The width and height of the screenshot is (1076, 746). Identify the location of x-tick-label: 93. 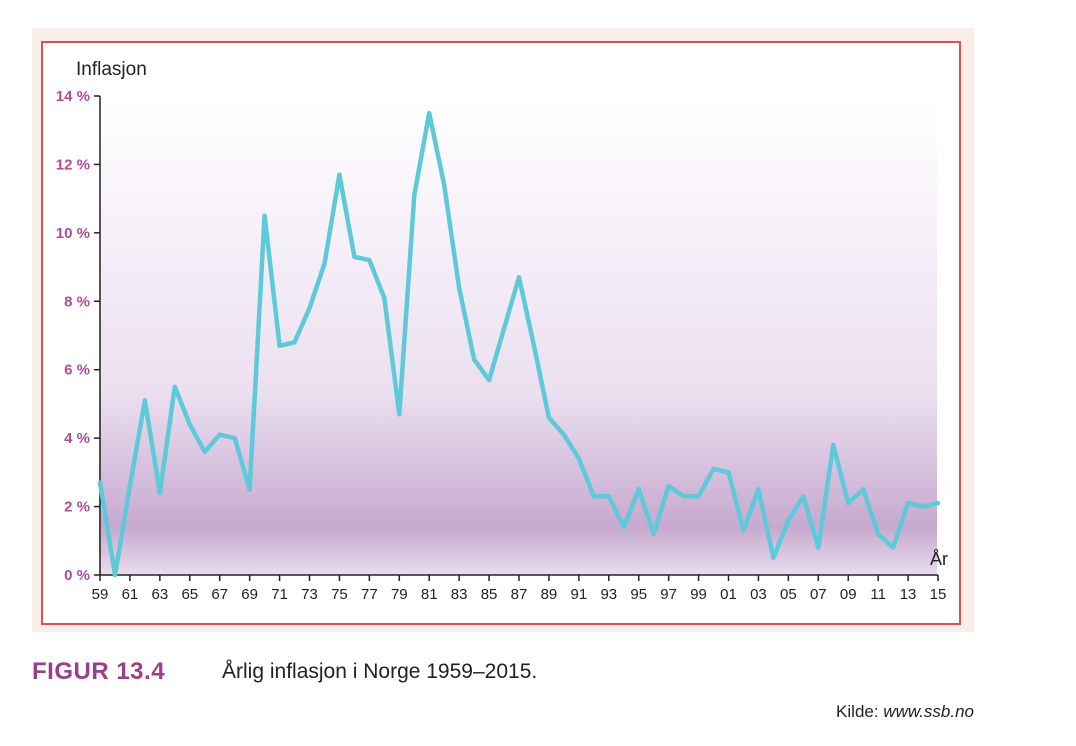
(608, 594).